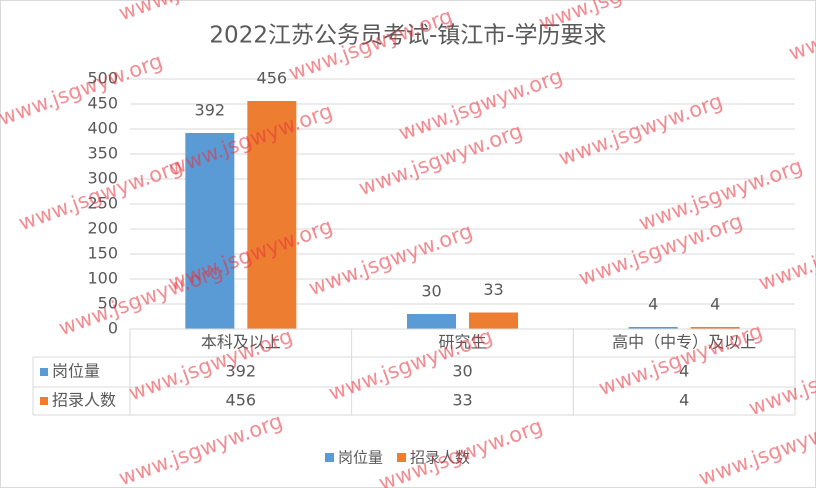 The image size is (816, 488). Describe the element at coordinates (84, 400) in the screenshot. I see `table-series-name: 招录人数` at that location.